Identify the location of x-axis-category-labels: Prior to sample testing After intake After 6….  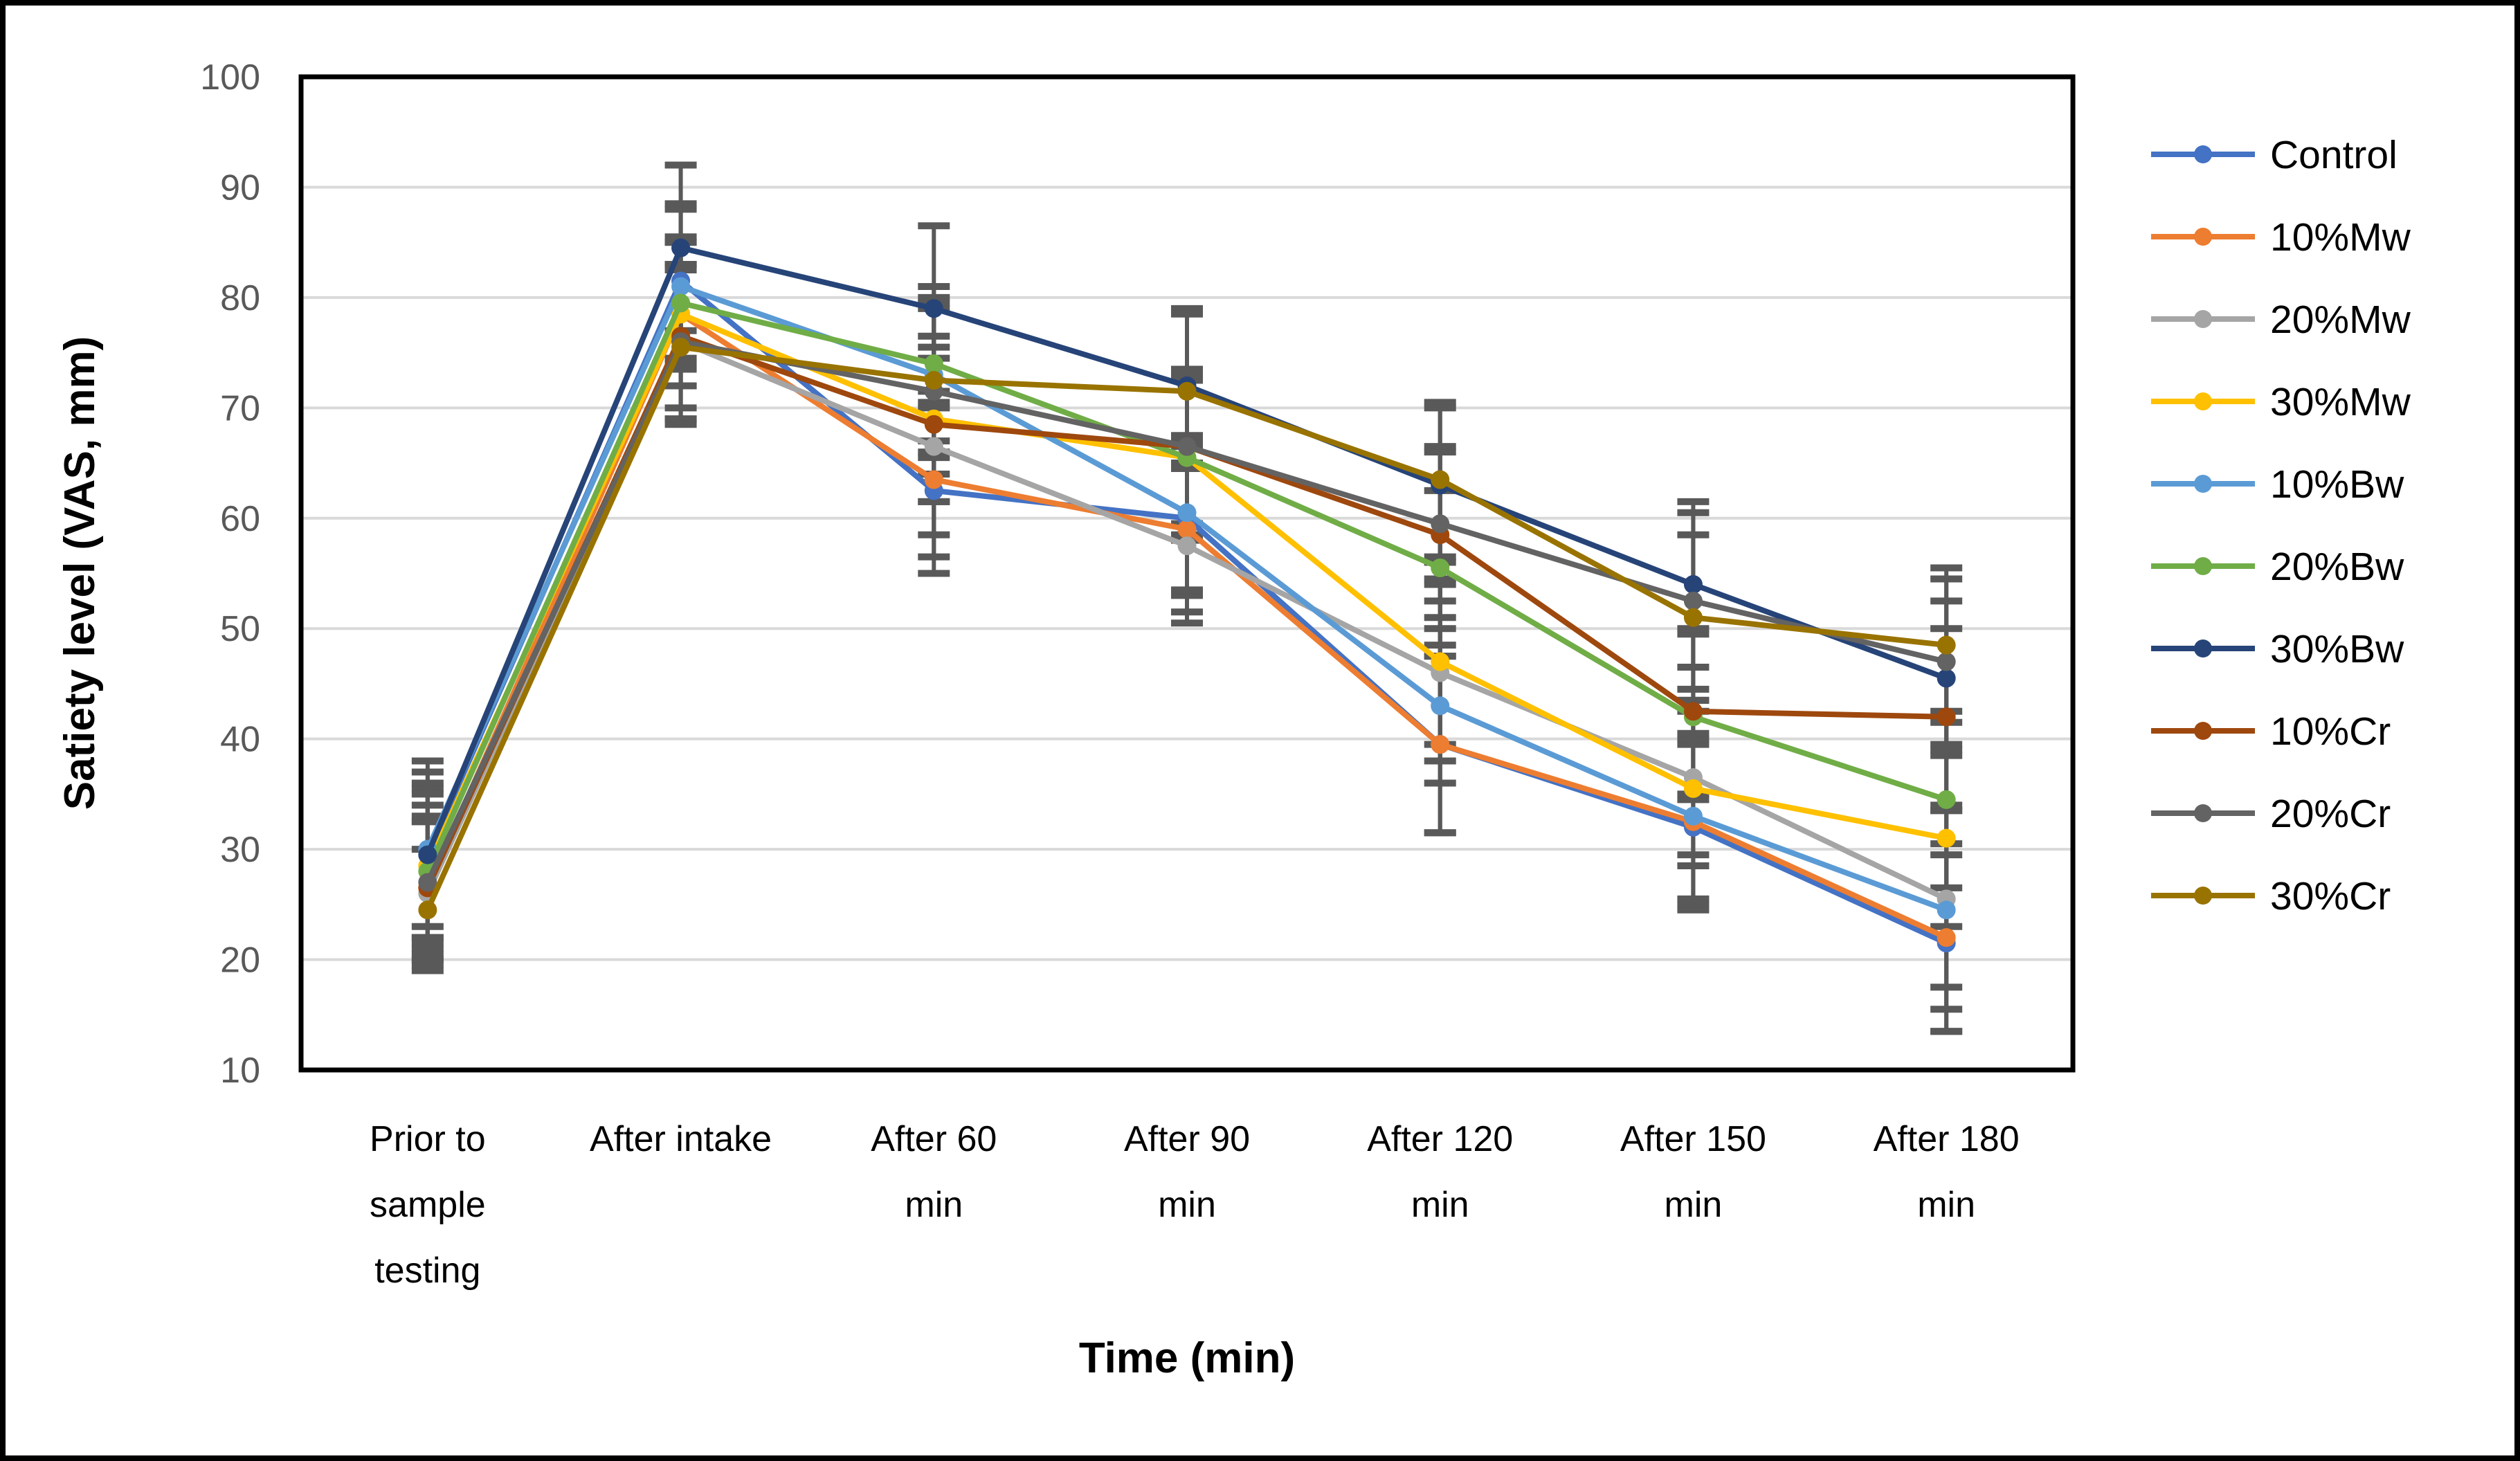
(1195, 1205).